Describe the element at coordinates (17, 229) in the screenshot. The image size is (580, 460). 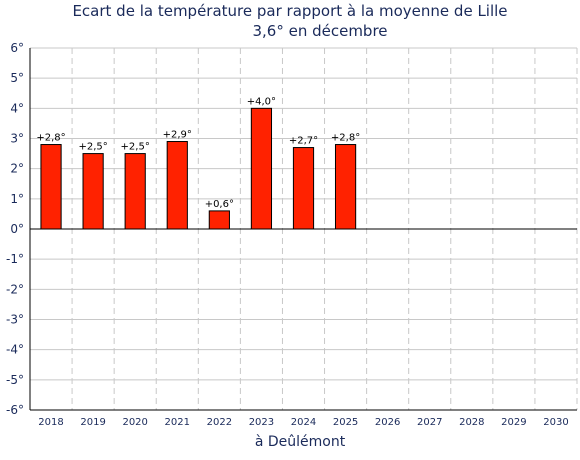
I see `y-tick-label: 0°` at that location.